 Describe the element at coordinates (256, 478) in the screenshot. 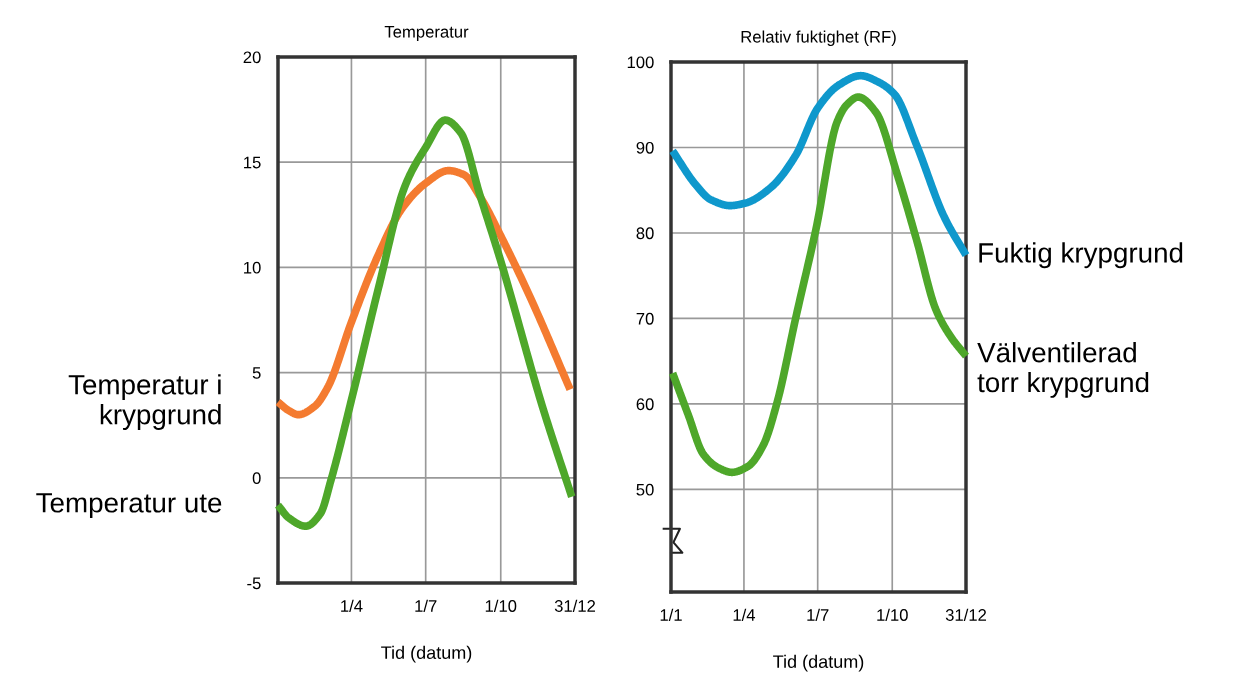

I see `y-tick-label: 0` at that location.